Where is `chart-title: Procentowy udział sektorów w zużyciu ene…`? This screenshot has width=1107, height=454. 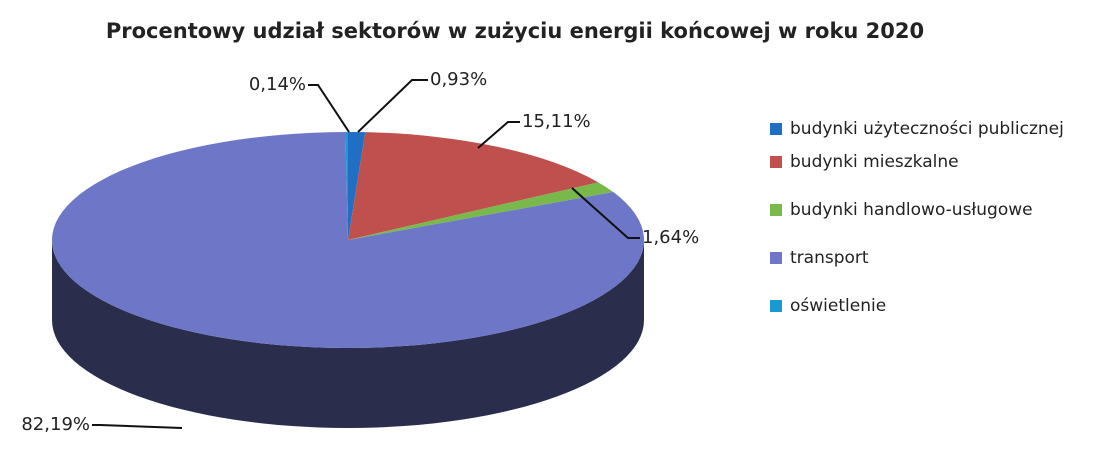 chart-title: Procentowy udział sektorów w zużyciu ene… is located at coordinates (515, 31).